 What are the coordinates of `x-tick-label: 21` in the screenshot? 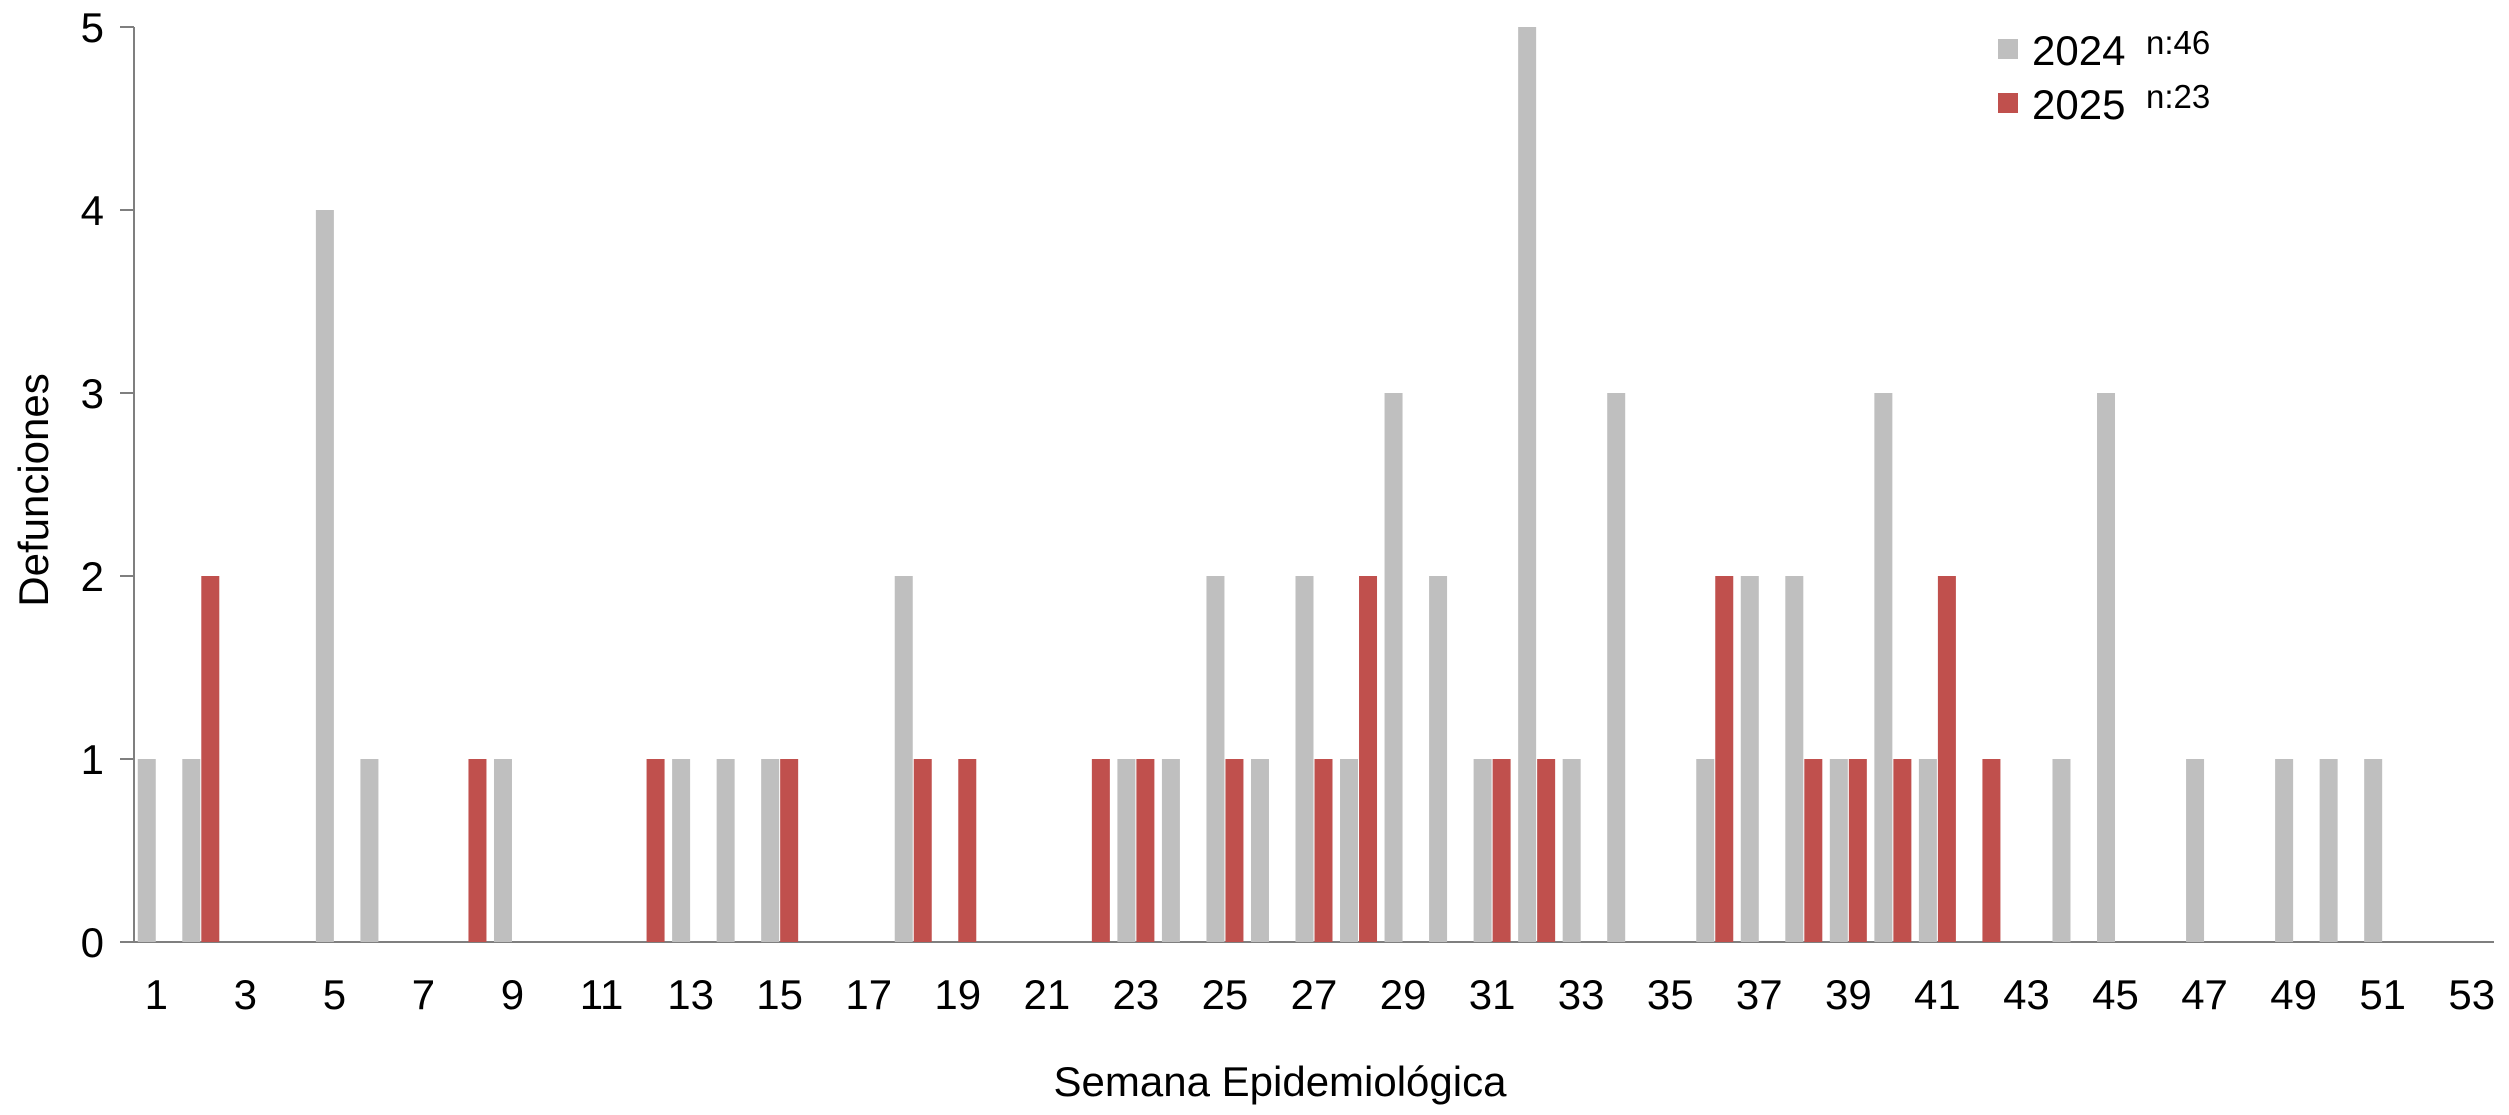 It's located at (1046, 994).